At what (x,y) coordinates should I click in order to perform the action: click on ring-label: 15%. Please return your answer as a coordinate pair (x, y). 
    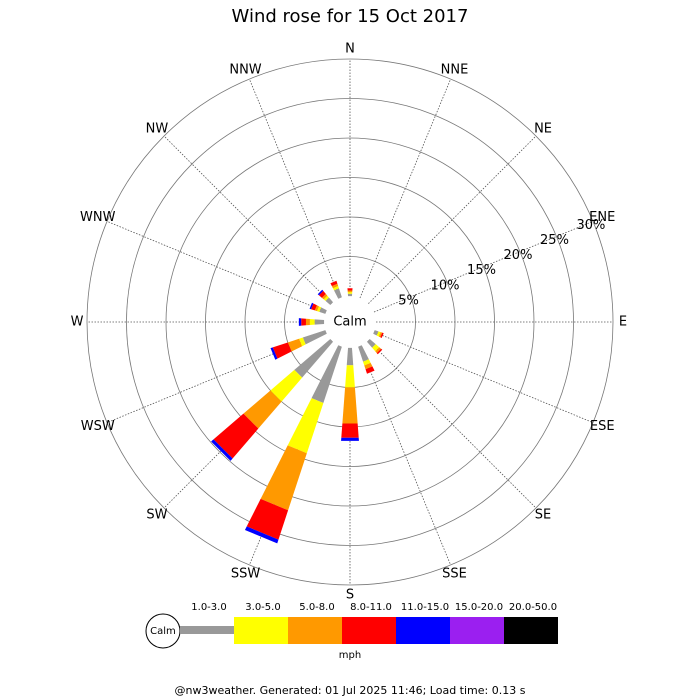
    Looking at the image, I should click on (481, 270).